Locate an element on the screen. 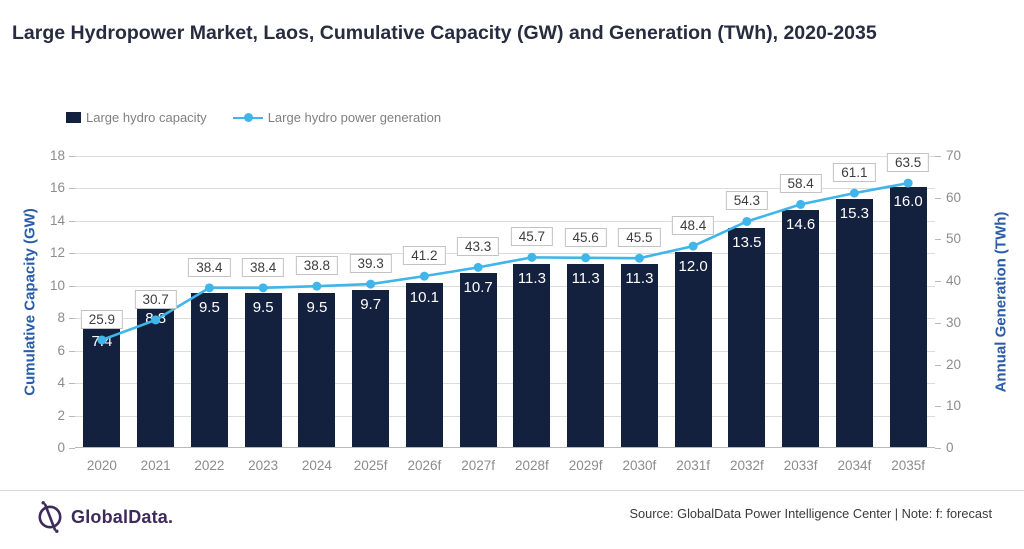 Image resolution: width=1024 pixels, height=549 pixels. bar-value-label: 14.6 is located at coordinates (801, 225).